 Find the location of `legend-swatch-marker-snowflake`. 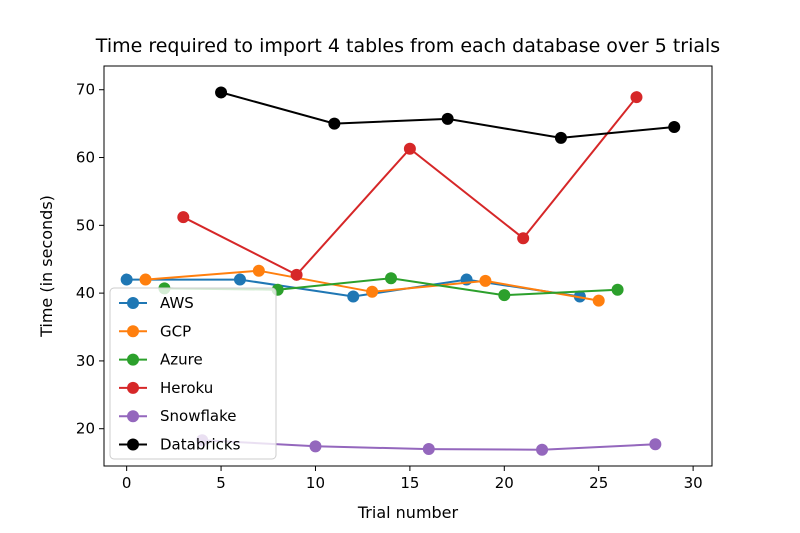

legend-swatch-marker-snowflake is located at coordinates (133, 416).